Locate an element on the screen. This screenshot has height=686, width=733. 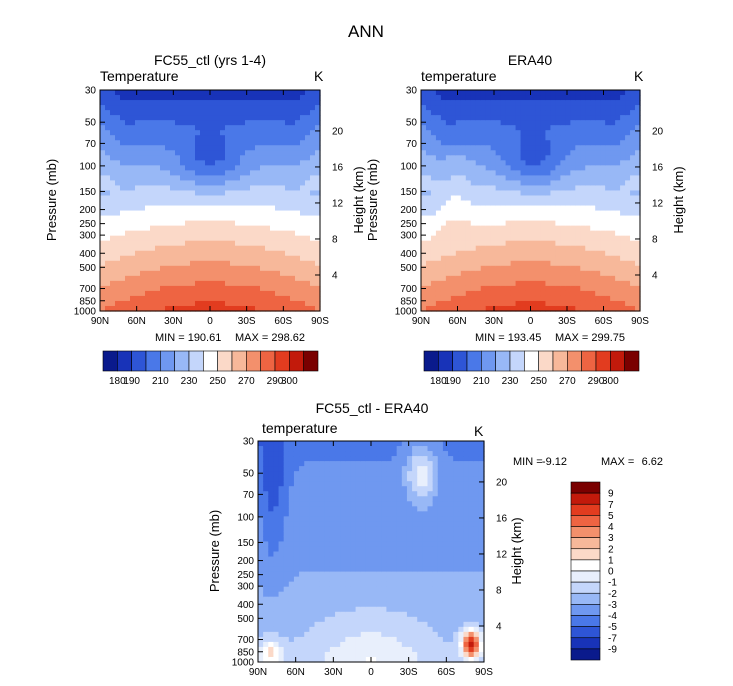
colorbar-swatch is located at coordinates (560, 361).